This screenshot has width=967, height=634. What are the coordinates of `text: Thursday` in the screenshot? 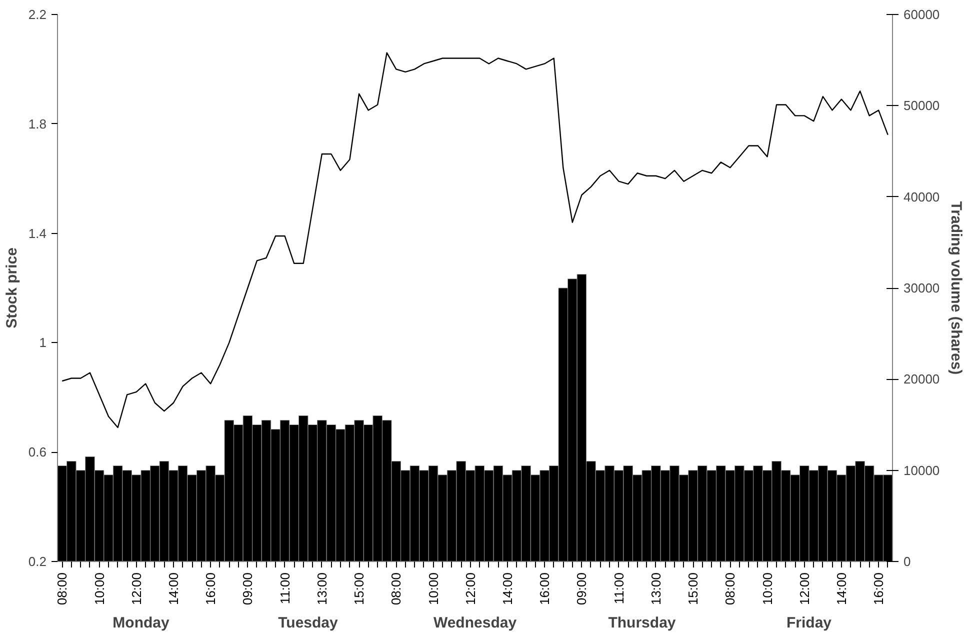 It's located at (642, 623).